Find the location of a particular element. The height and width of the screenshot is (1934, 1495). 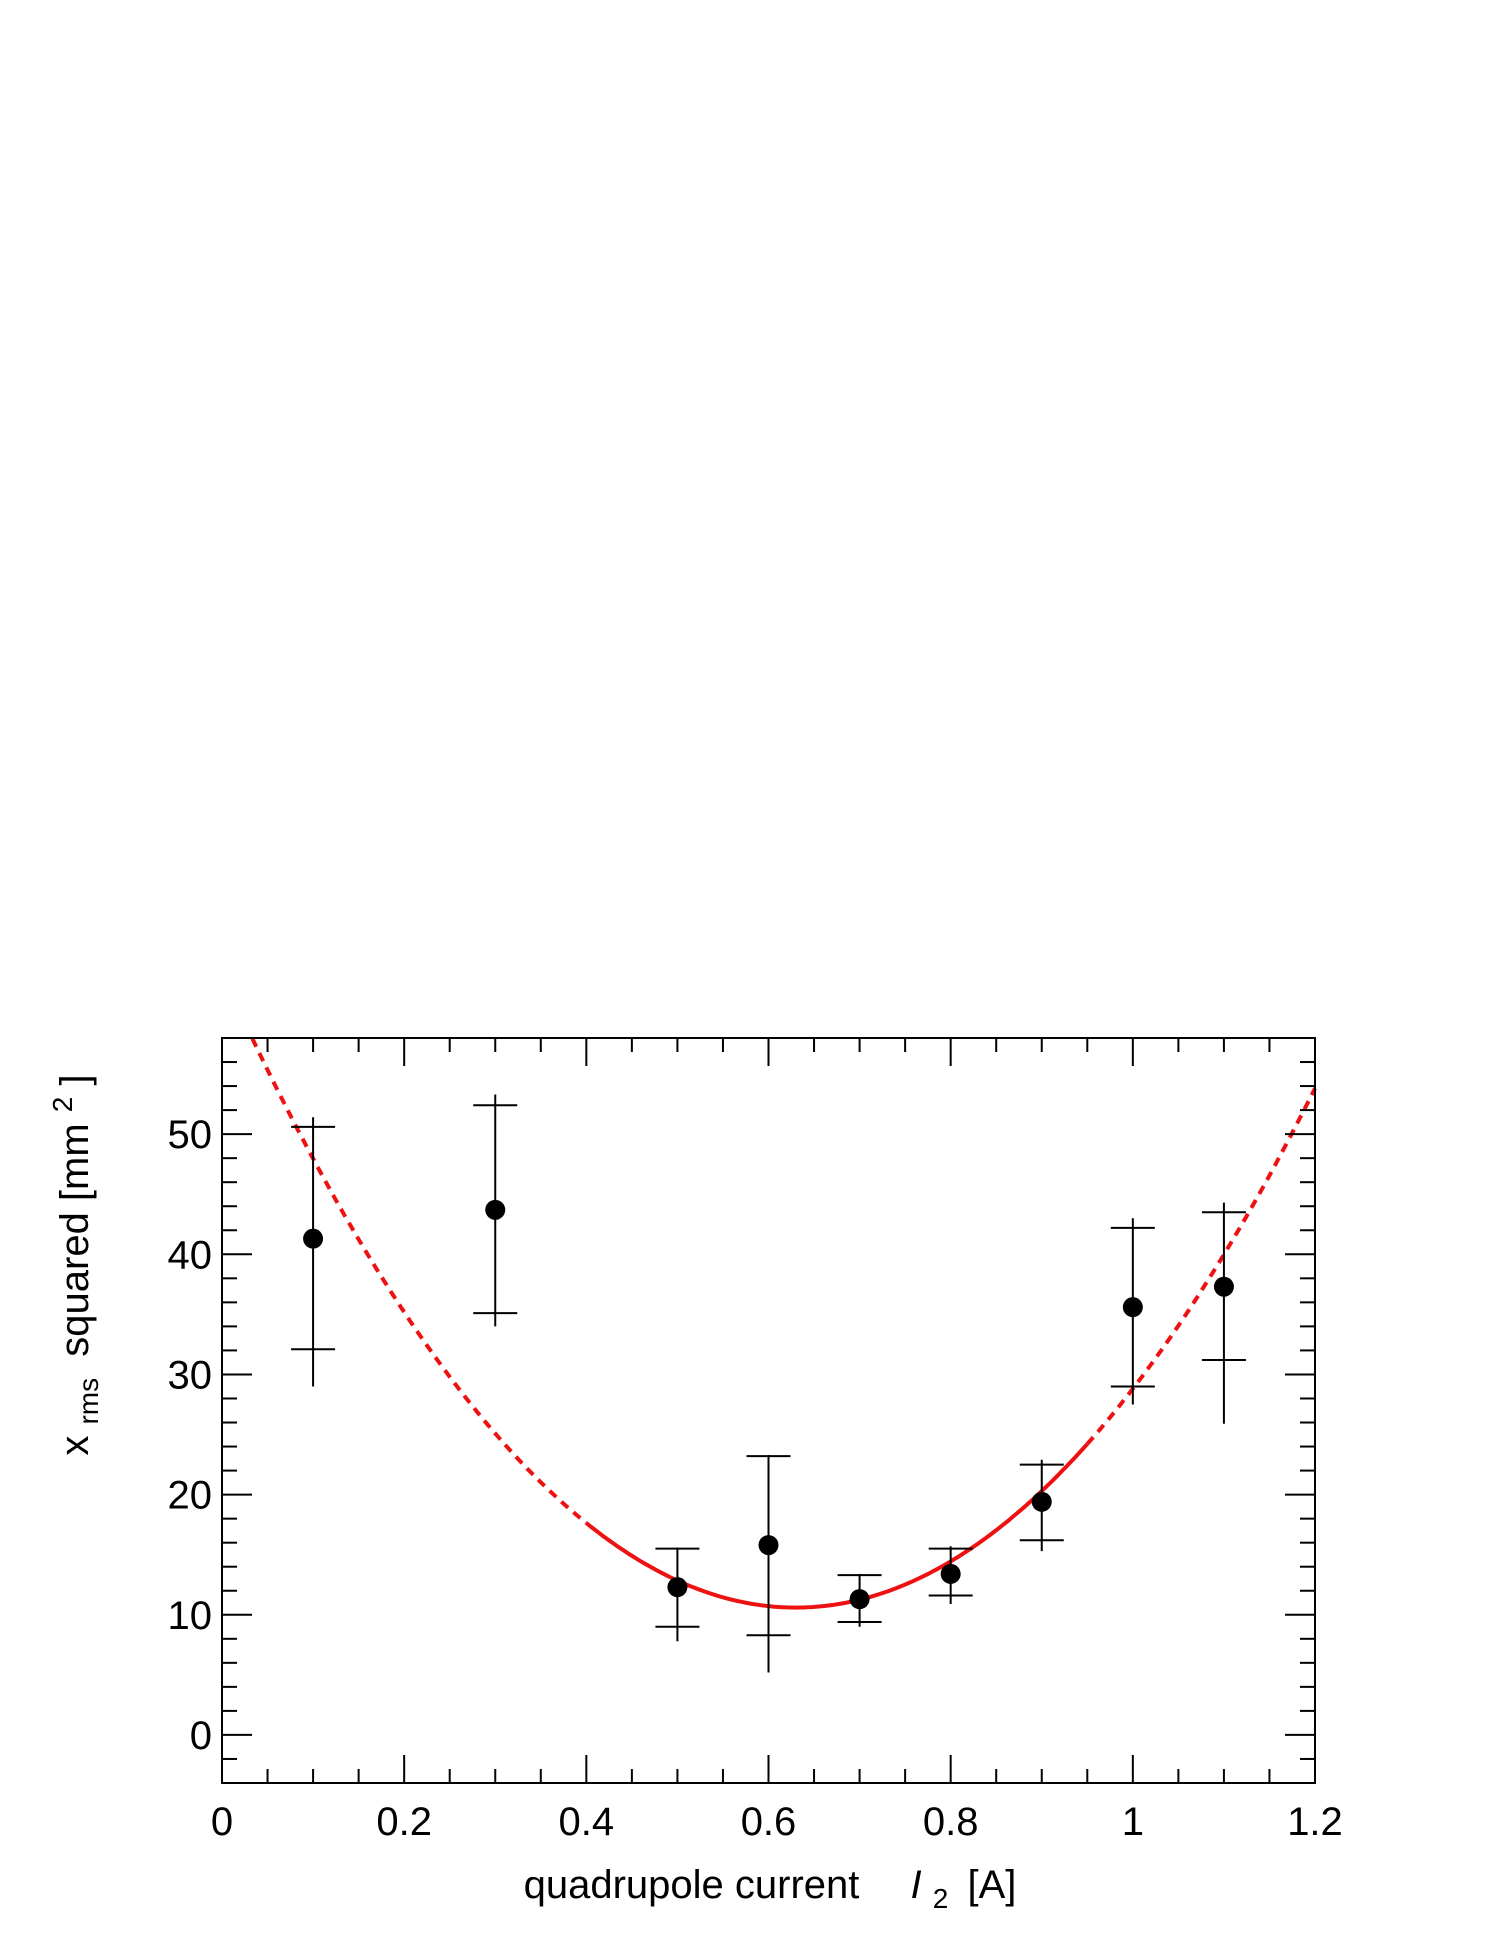

x-axis-title-symbol-sub: 2 is located at coordinates (941, 1898).